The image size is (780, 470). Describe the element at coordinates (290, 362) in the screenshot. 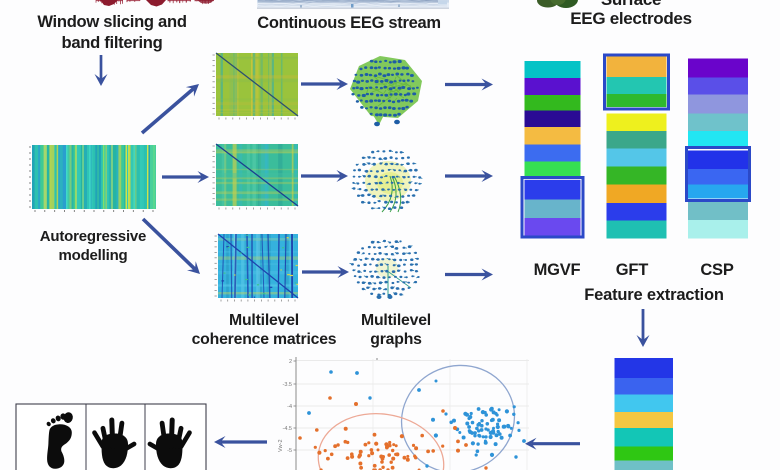

I see `svg-text: 2` at that location.